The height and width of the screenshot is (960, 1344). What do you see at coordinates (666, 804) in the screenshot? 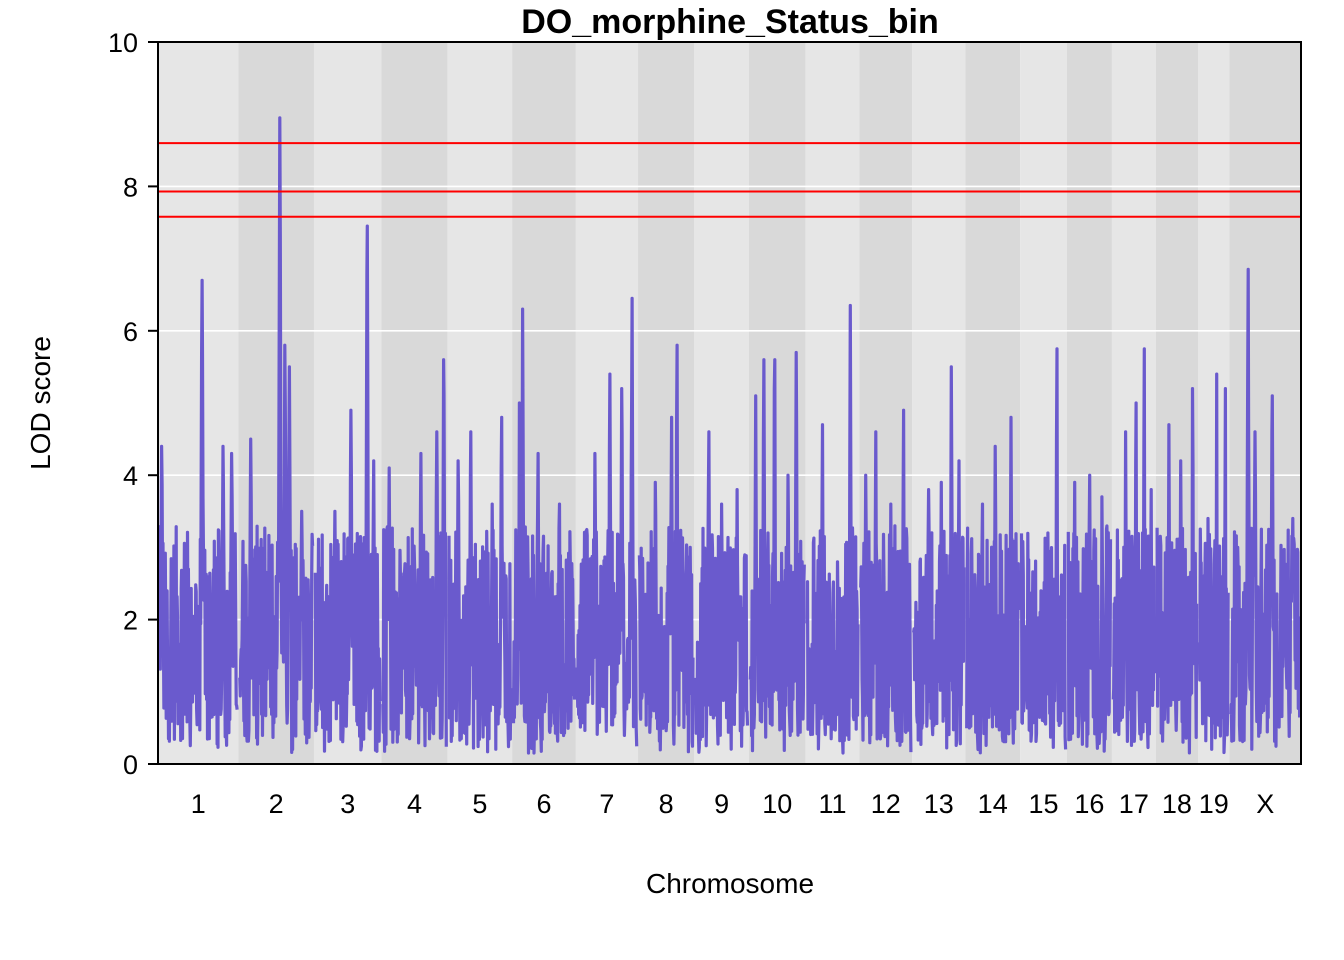
I see `x-tick-label-8: 8` at bounding box center [666, 804].